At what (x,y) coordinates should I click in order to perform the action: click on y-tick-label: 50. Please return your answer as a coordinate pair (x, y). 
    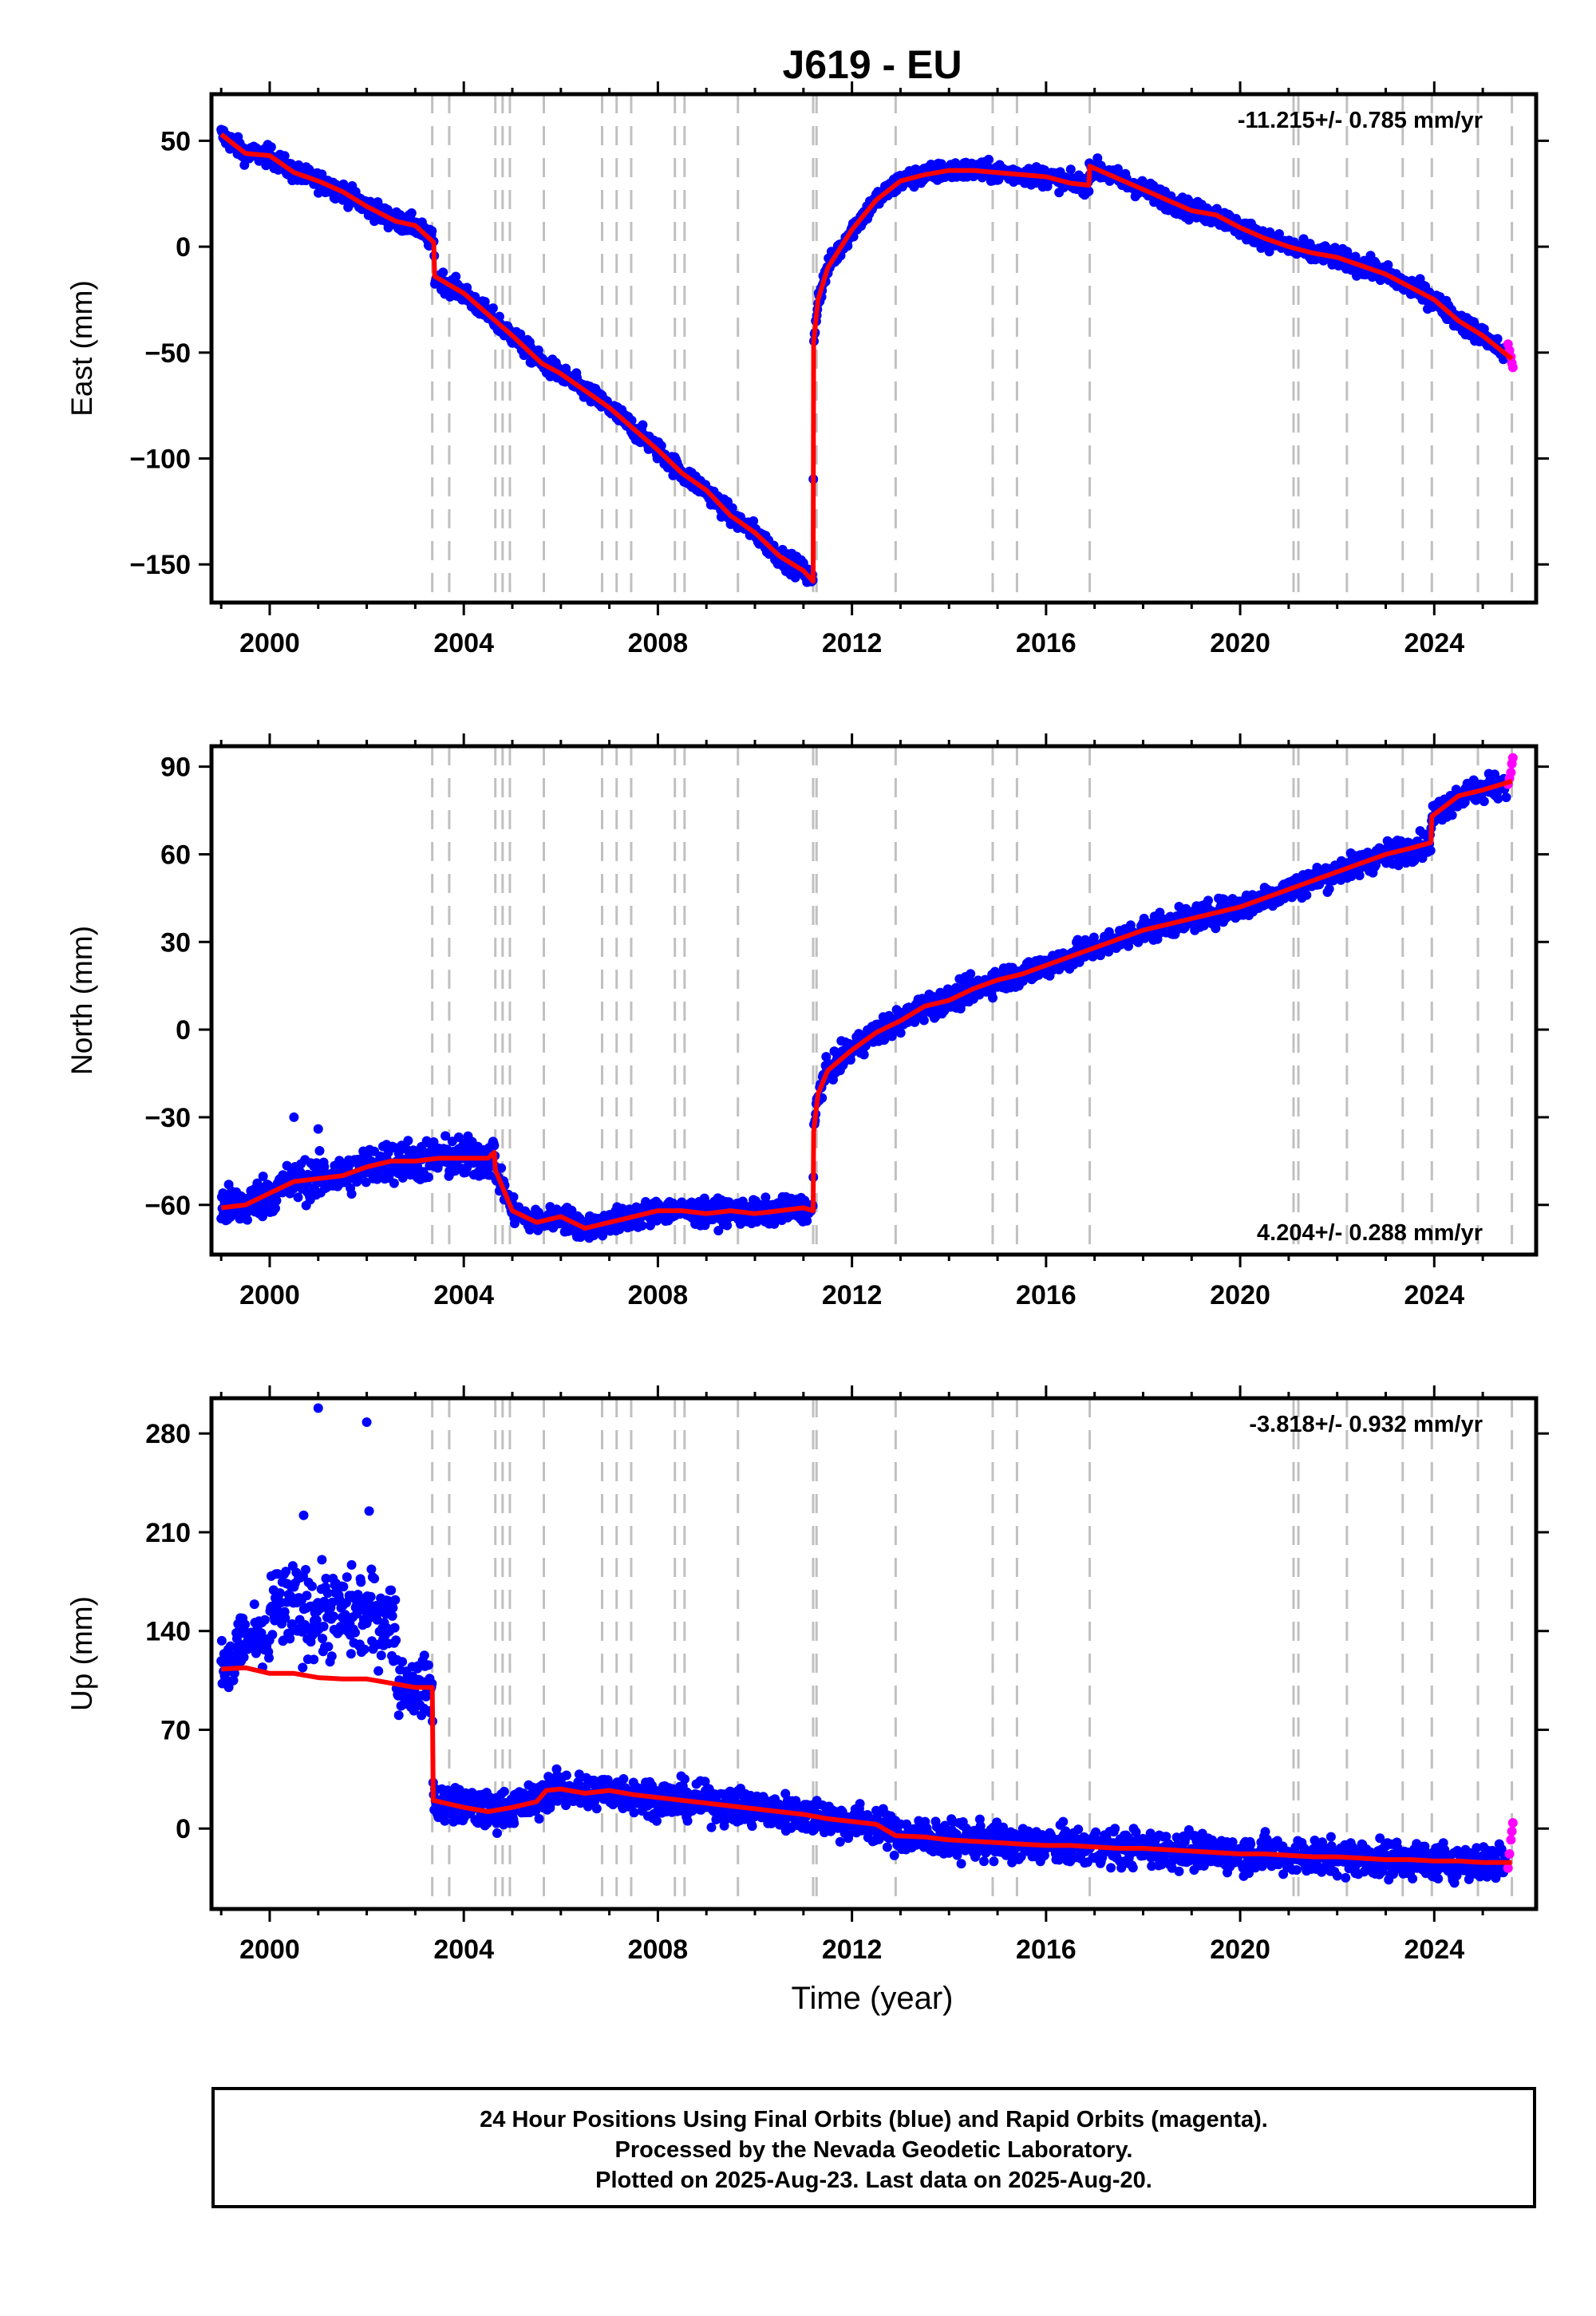
    Looking at the image, I should click on (175, 141).